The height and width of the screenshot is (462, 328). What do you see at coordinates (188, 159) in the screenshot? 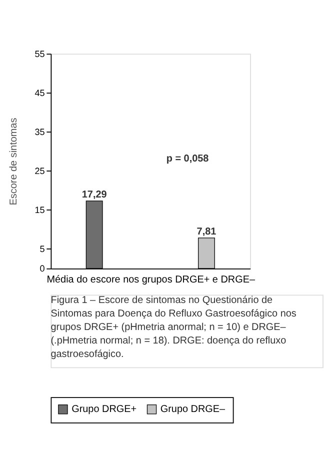
I see `annotation: p = 0,058` at bounding box center [188, 159].